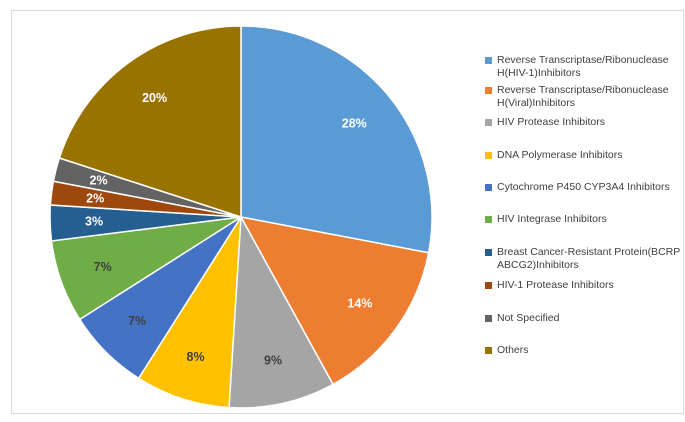 This screenshot has width=685, height=422. I want to click on legend-text: HIV-1 Protease Inhibitors, so click(555, 285).